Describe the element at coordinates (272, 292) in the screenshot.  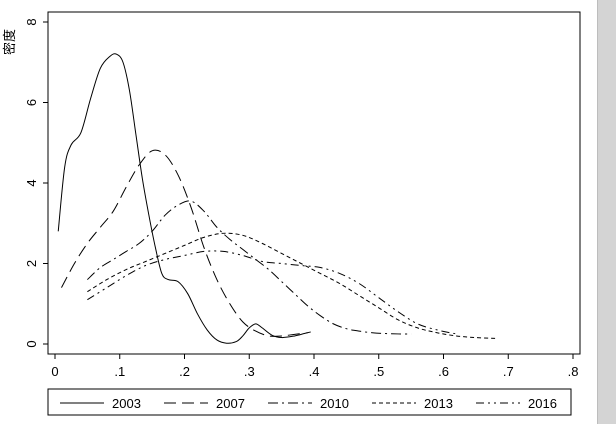
I see `series-line-2016` at that location.